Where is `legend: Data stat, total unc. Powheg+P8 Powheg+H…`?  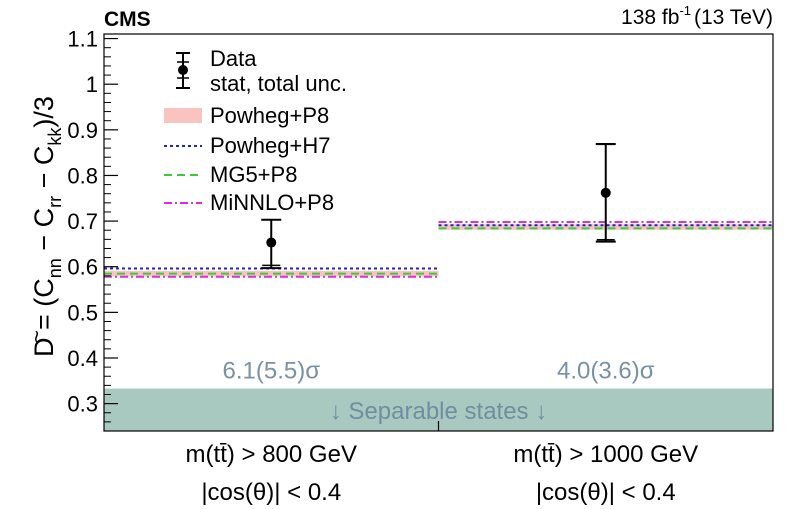 legend: Data stat, total unc. Powheg+P8 Powheg+H… is located at coordinates (255, 130).